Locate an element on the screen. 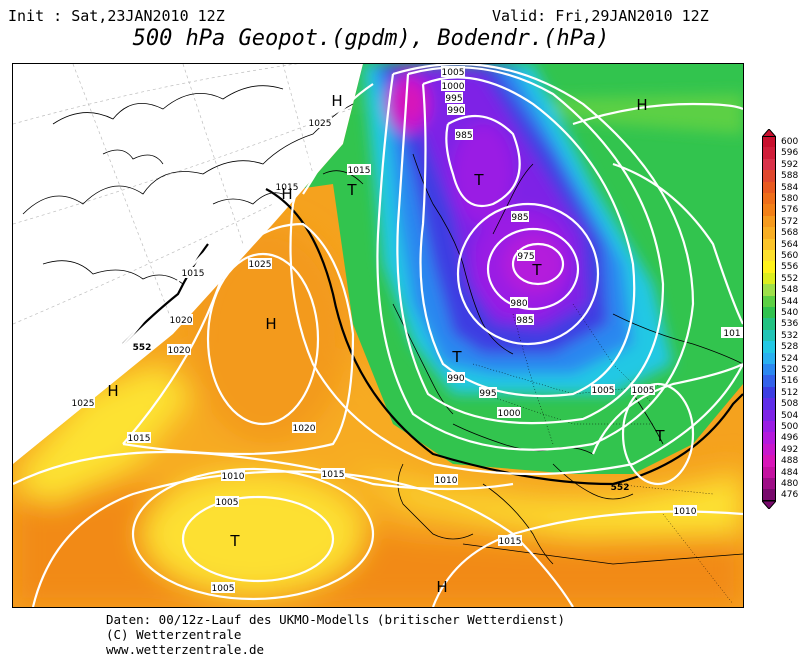  footer-copyright: (C) Wetterzentrale is located at coordinates (174, 634).